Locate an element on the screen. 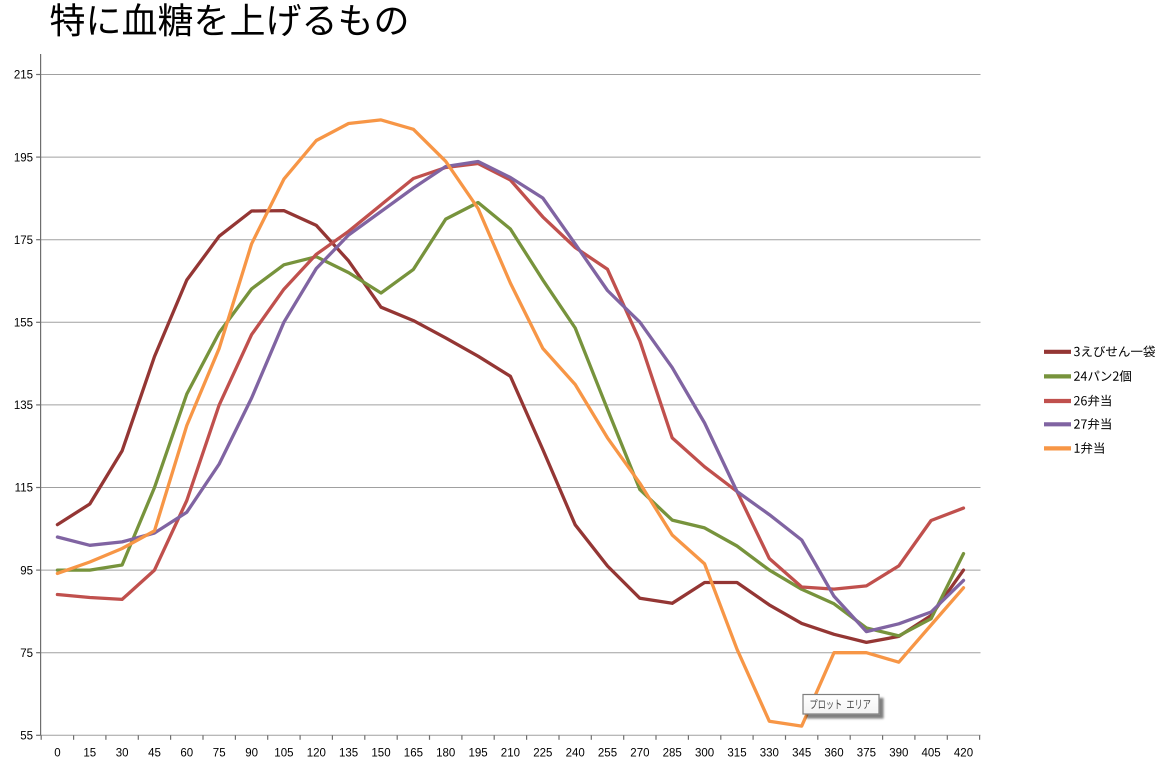 This screenshot has height=772, width=1172. svg-text: 150 is located at coordinates (380, 754).